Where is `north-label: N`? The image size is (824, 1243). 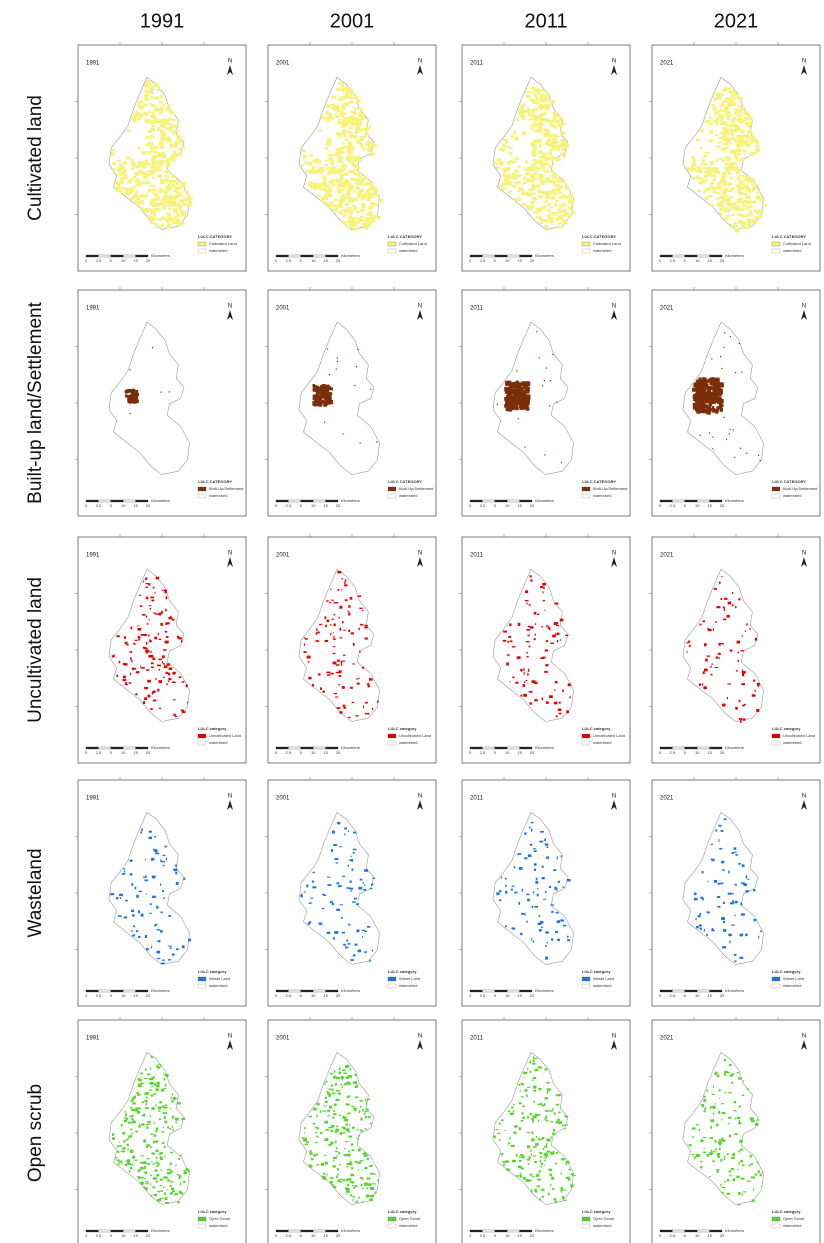
north-label: N is located at coordinates (614, 797).